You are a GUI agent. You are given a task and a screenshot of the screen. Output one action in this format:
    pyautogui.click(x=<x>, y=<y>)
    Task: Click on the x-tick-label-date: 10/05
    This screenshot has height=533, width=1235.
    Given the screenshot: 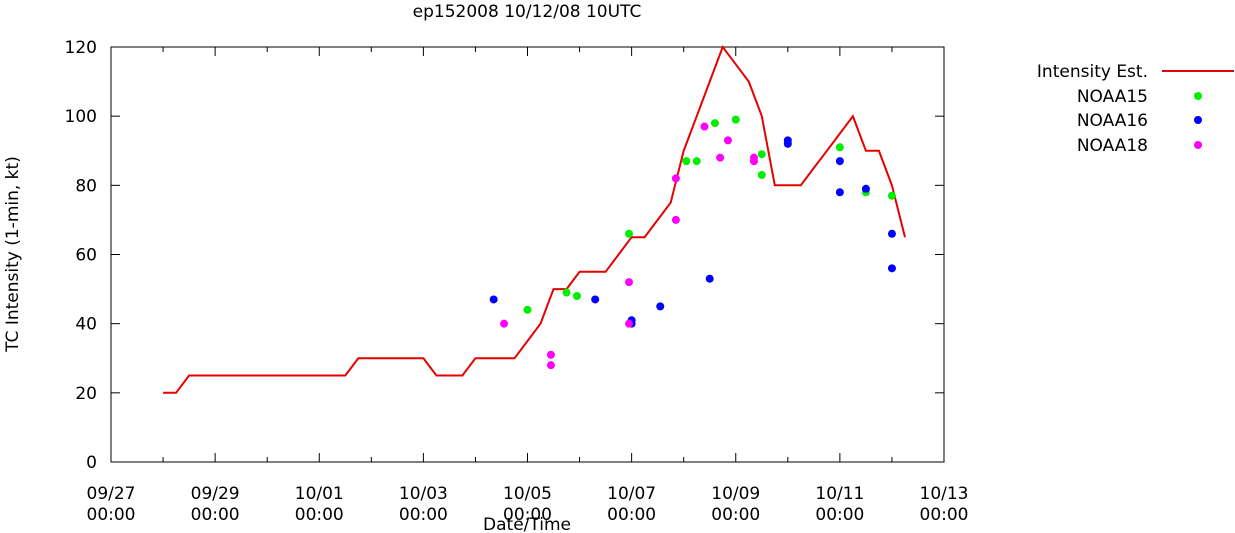 What is the action you would take?
    pyautogui.click(x=527, y=494)
    